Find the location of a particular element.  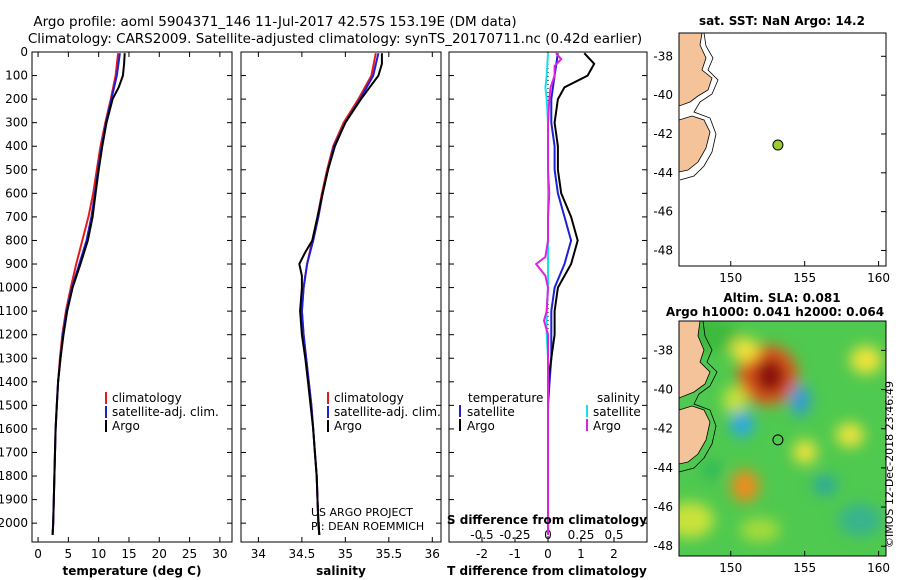

sla-map is located at coordinates (782, 438).